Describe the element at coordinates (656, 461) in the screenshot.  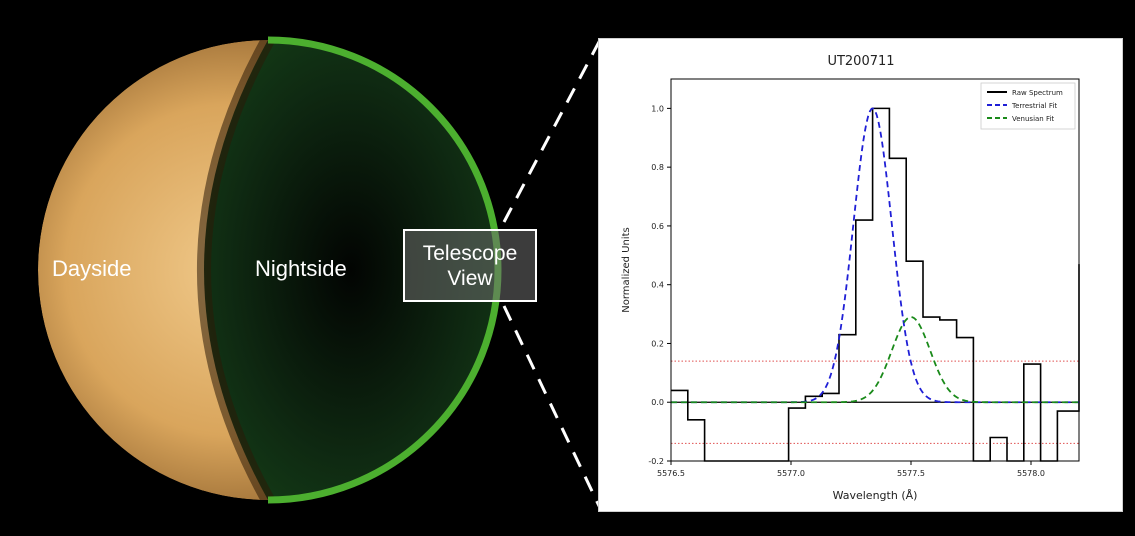
I see `y-tick-label: -0.2` at that location.